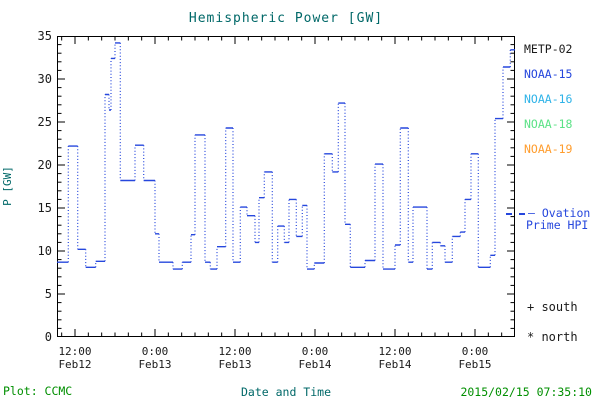  I want to click on legend-item-noaa-19: NOAA-19, so click(548, 149).